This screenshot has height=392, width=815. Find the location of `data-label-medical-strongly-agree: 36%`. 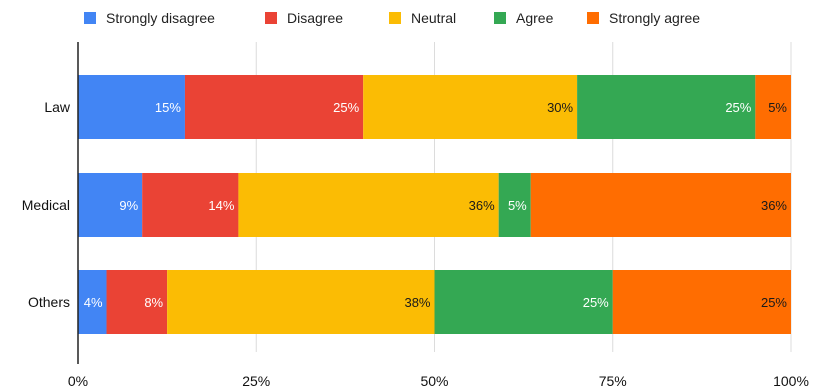

data-label-medical-strongly-agree: 36% is located at coordinates (774, 205).